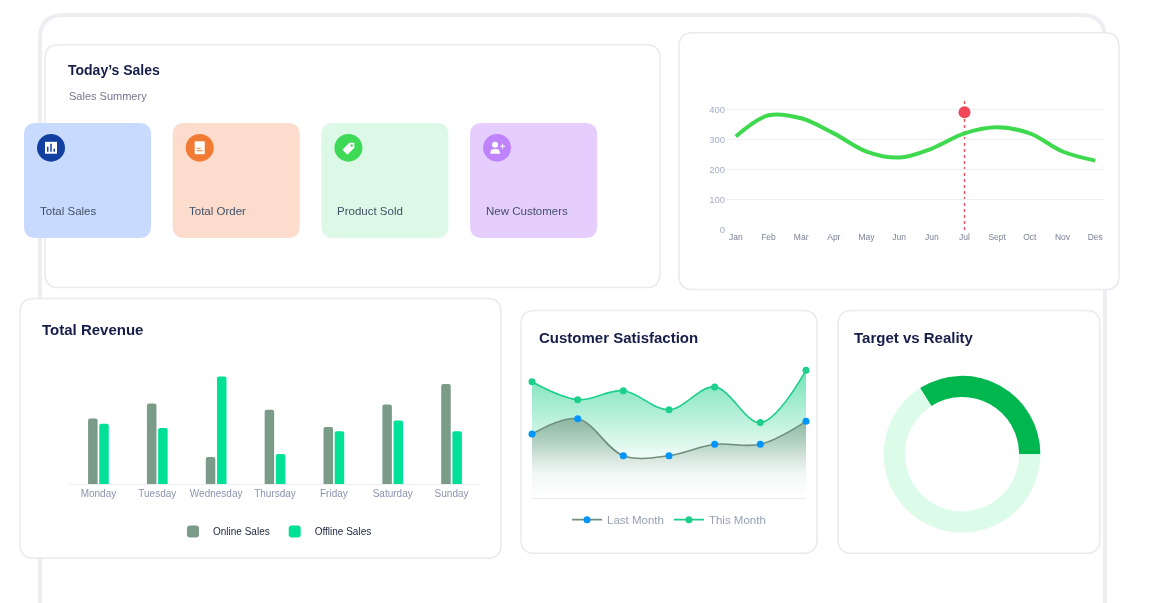 The image size is (1155, 603). I want to click on y-tick-label: 400, so click(717, 109).